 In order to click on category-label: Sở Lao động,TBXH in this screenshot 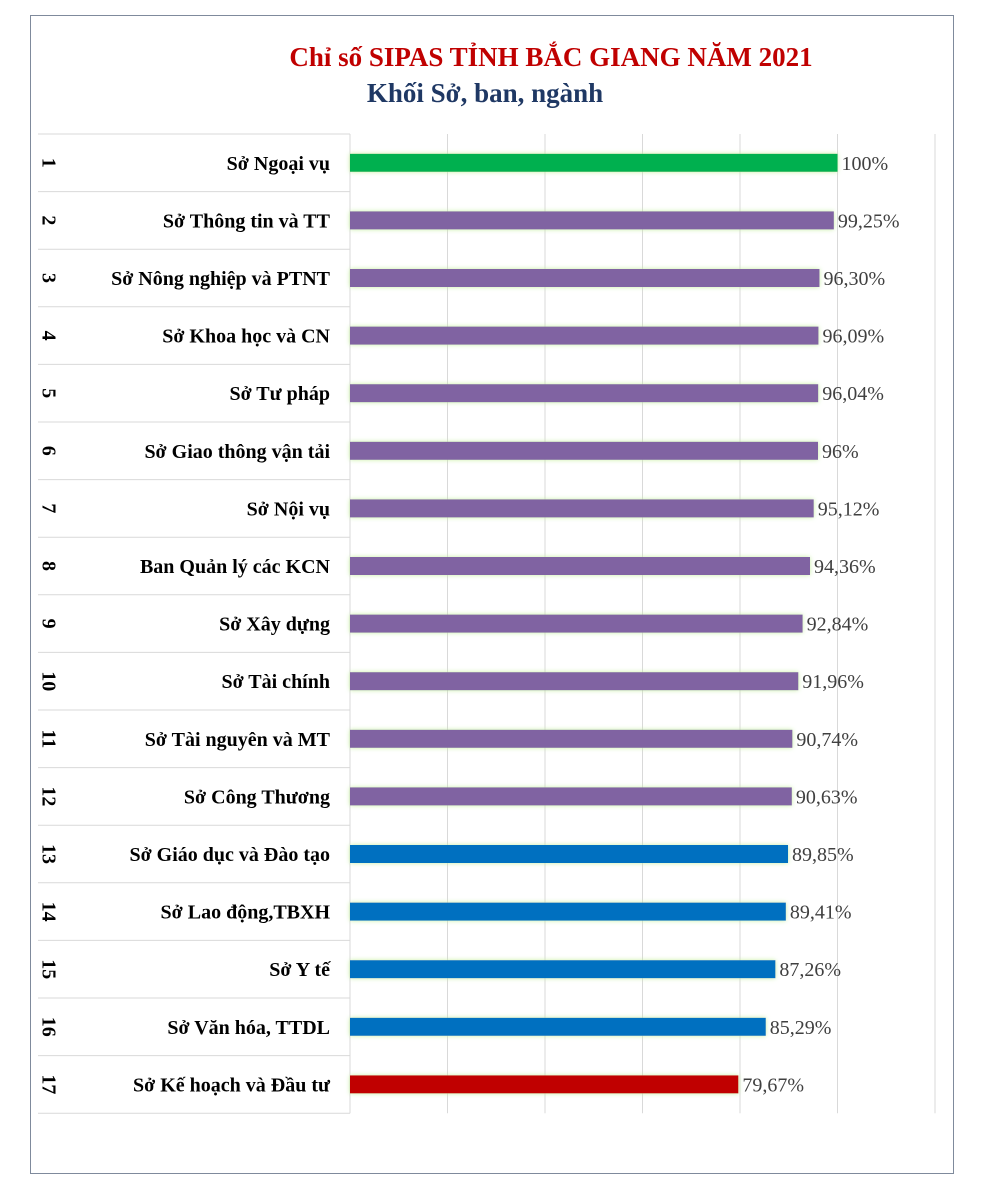, I will do `click(246, 913)`.